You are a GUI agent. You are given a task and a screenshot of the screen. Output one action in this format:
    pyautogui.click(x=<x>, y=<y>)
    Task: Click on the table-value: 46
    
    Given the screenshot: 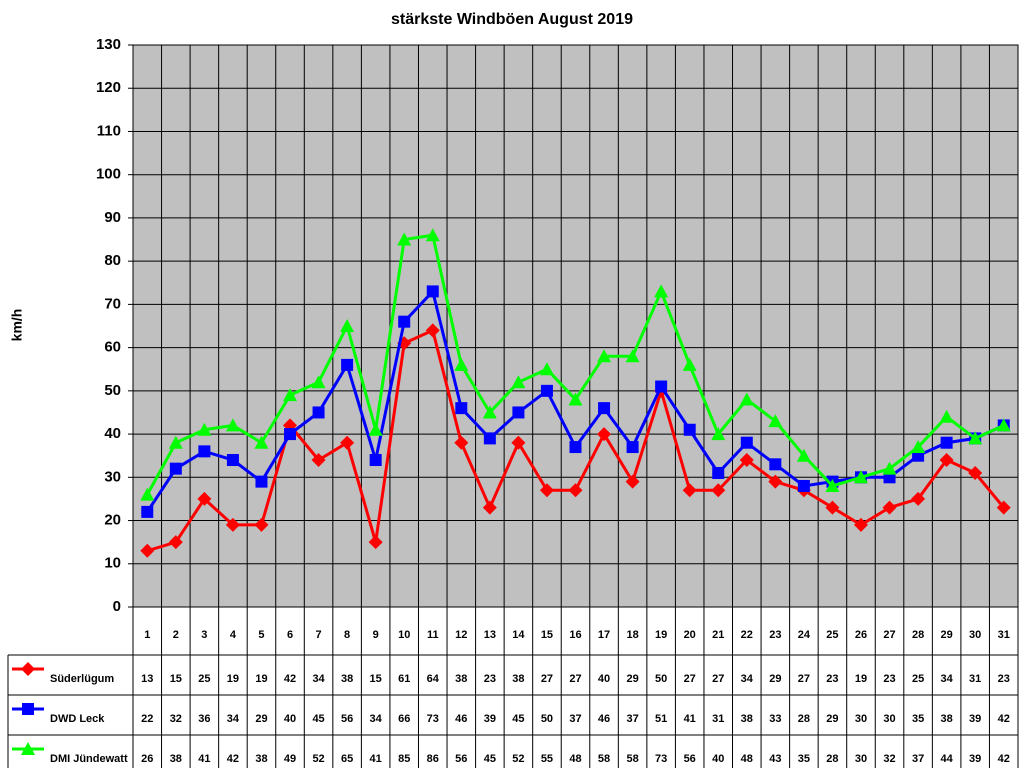 What is the action you would take?
    pyautogui.click(x=461, y=719)
    